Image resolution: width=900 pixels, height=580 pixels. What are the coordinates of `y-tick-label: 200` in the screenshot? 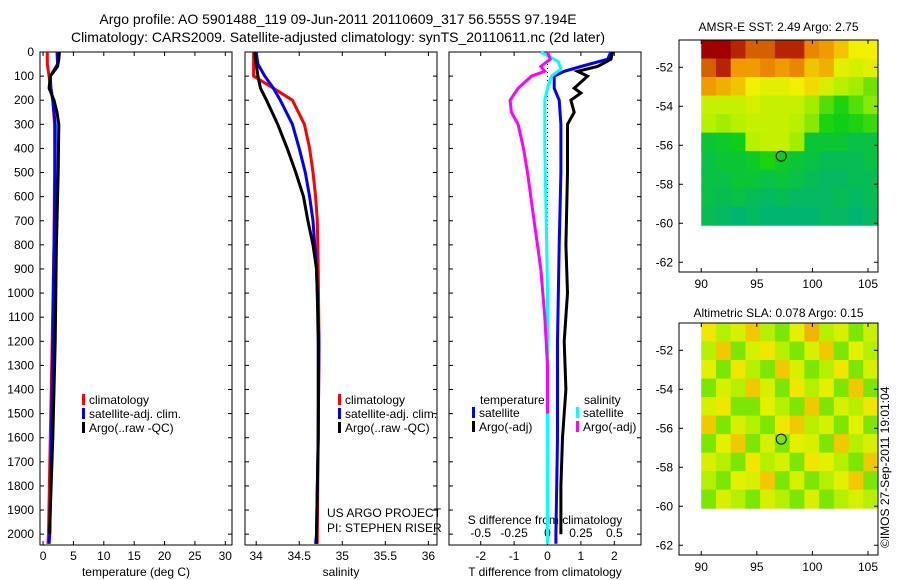 It's located at (24, 100).